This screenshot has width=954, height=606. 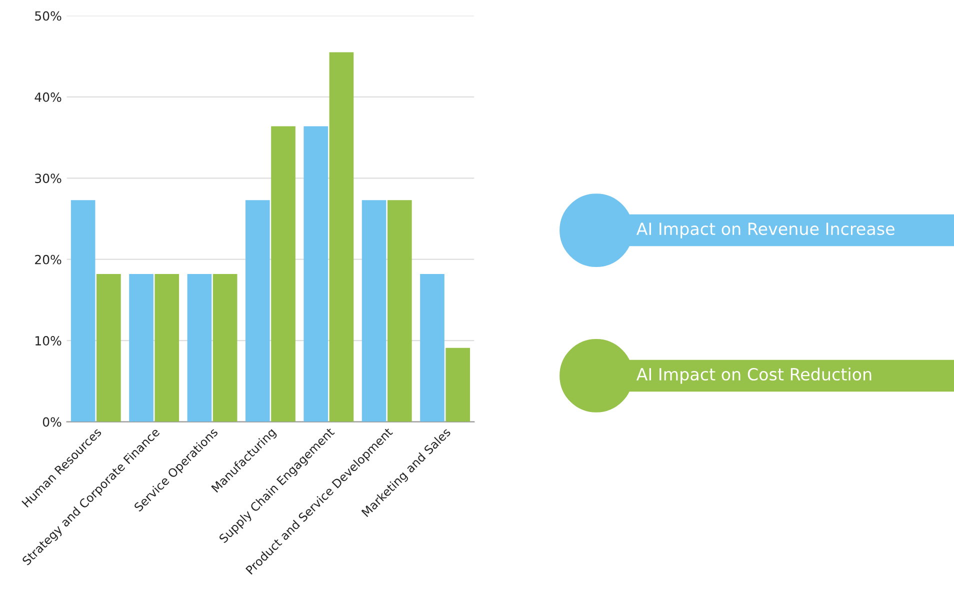 What do you see at coordinates (754, 376) in the screenshot?
I see `text: AI Impact on Cost Reduction` at bounding box center [754, 376].